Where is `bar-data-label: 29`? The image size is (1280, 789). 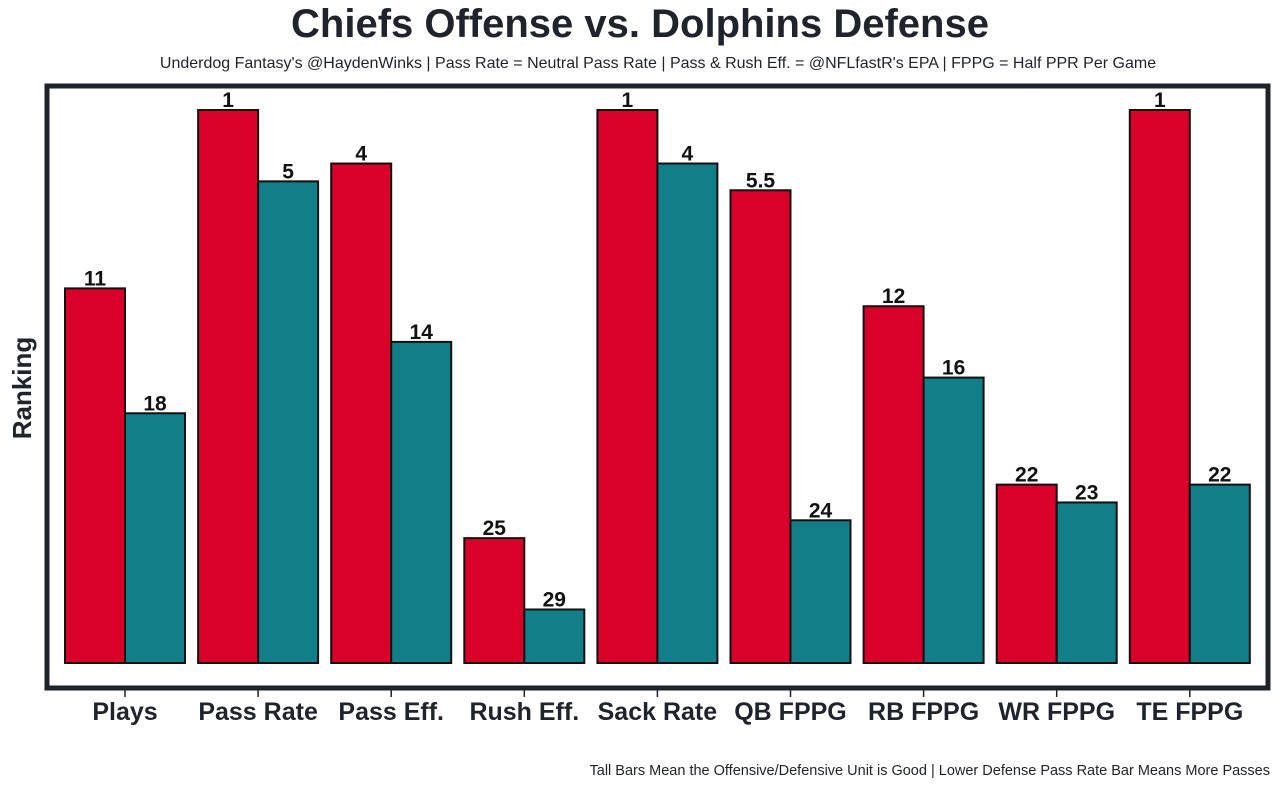
bar-data-label: 29 is located at coordinates (554, 599).